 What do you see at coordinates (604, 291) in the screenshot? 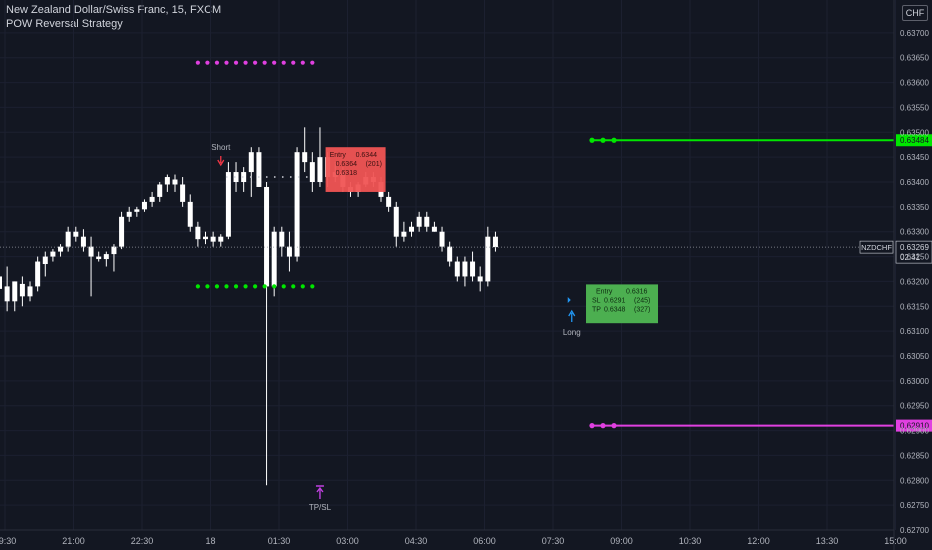
I see `long-box-entry-label: Entry` at bounding box center [604, 291].